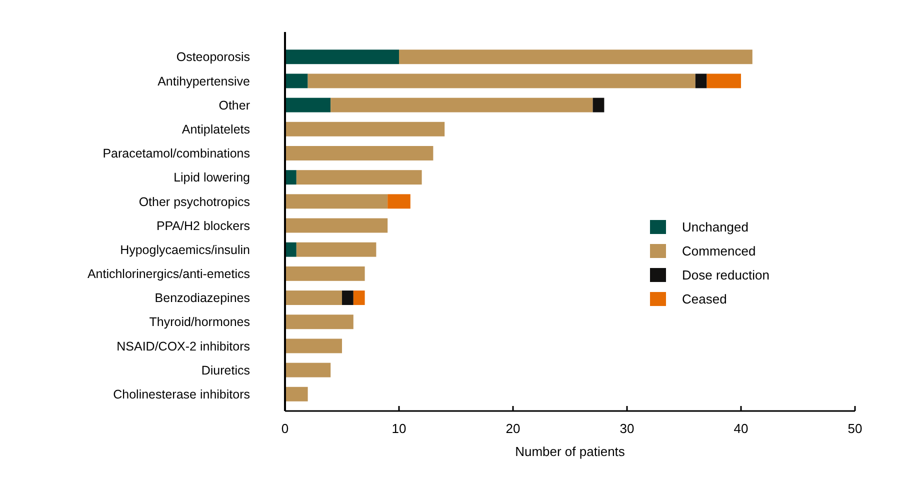 This screenshot has width=908, height=477. I want to click on y-tick-label: Paracetamol/combinations, so click(176, 153).